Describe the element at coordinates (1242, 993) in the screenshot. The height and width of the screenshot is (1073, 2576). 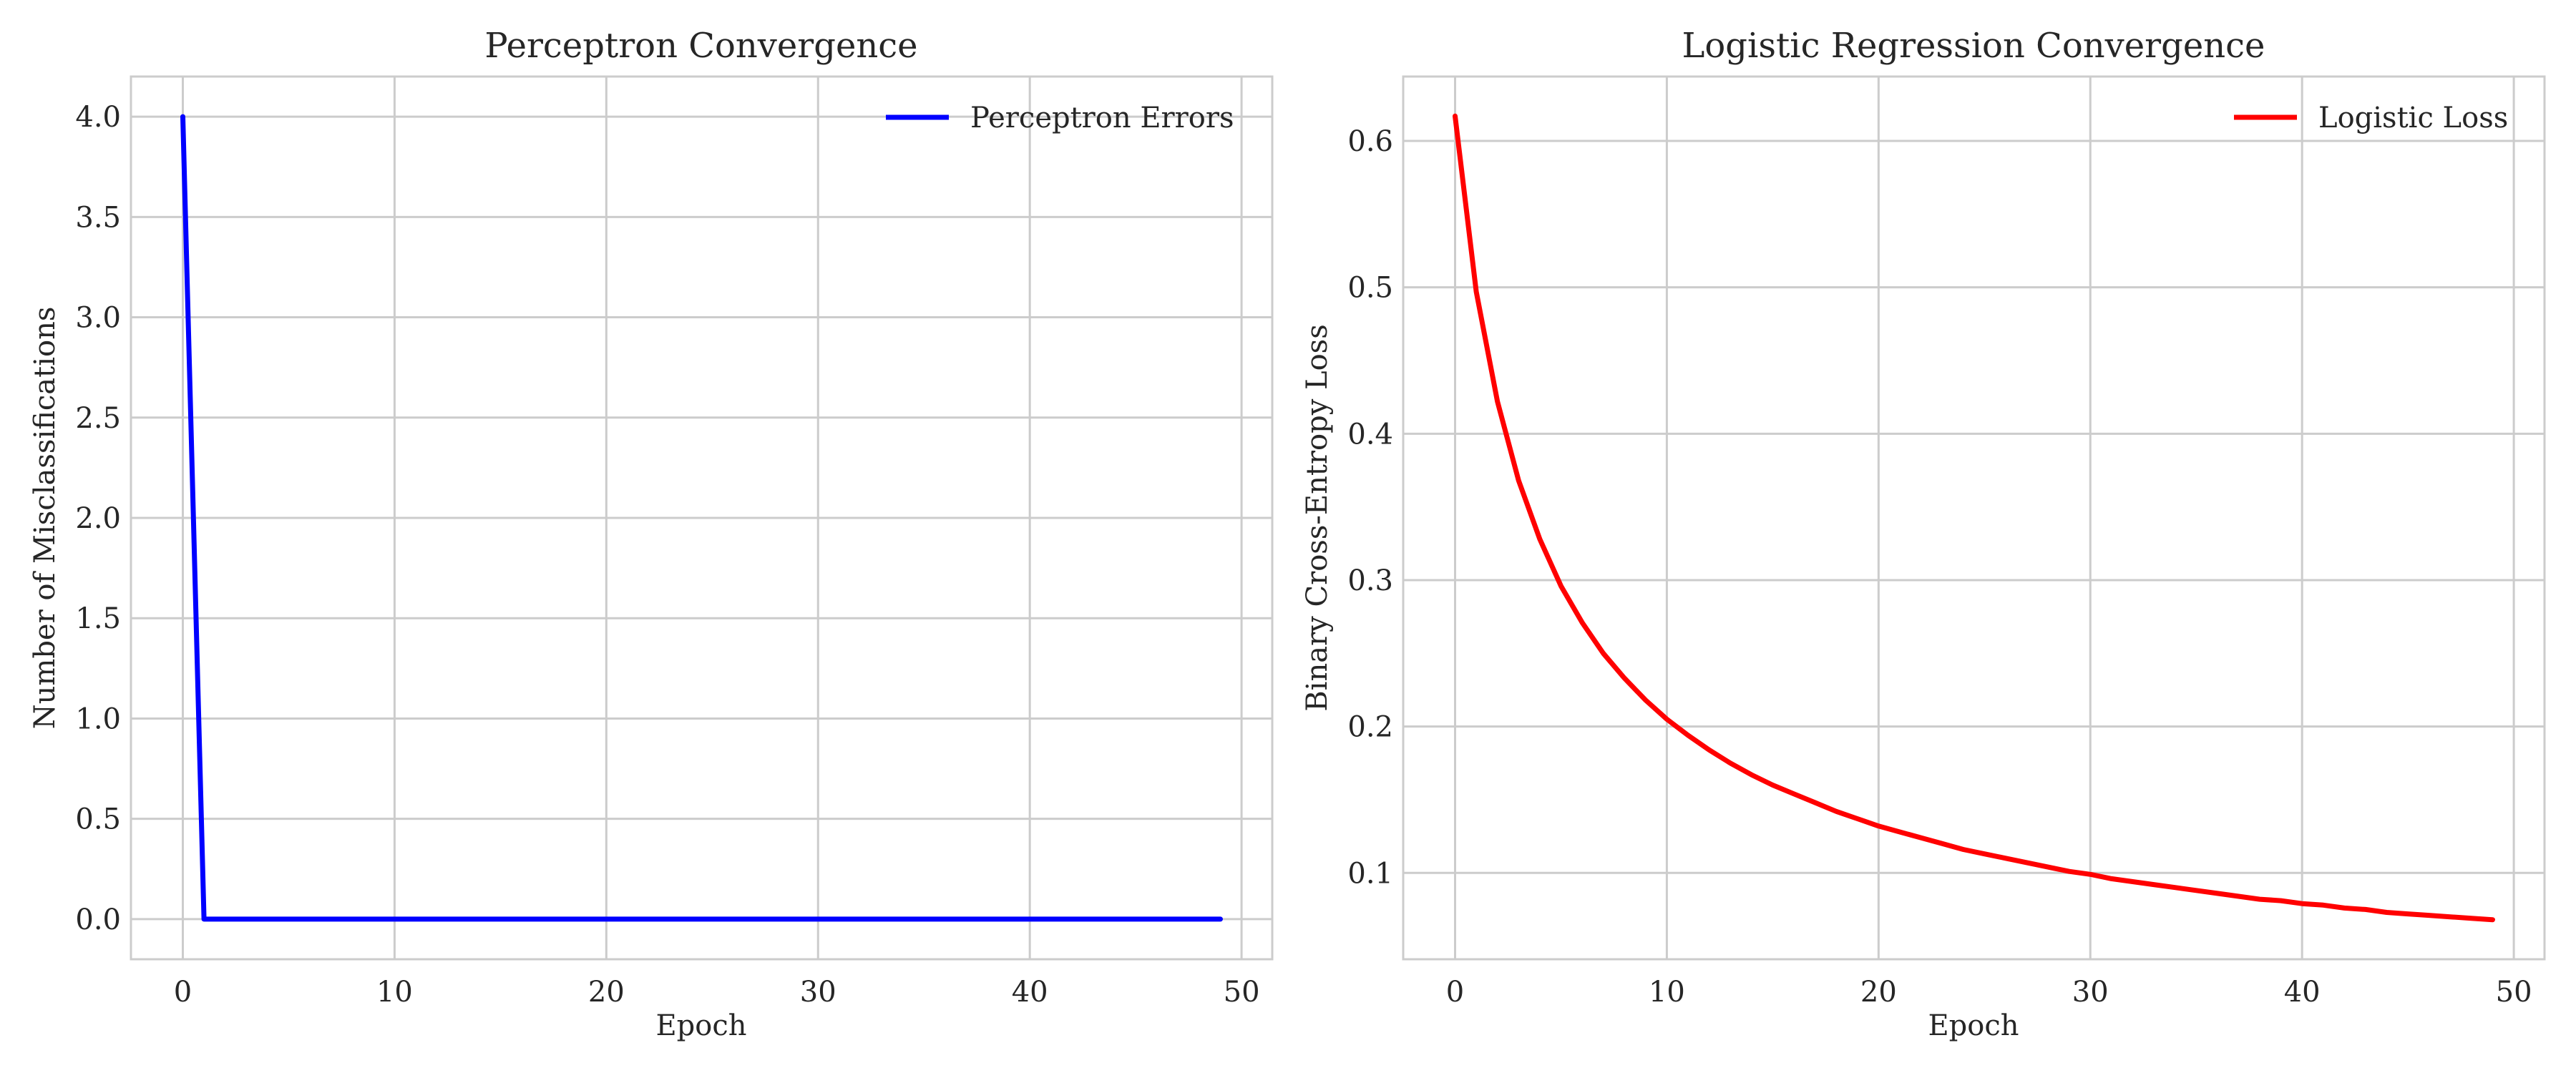
I see `perceptron-x-tick-label: 50` at that location.